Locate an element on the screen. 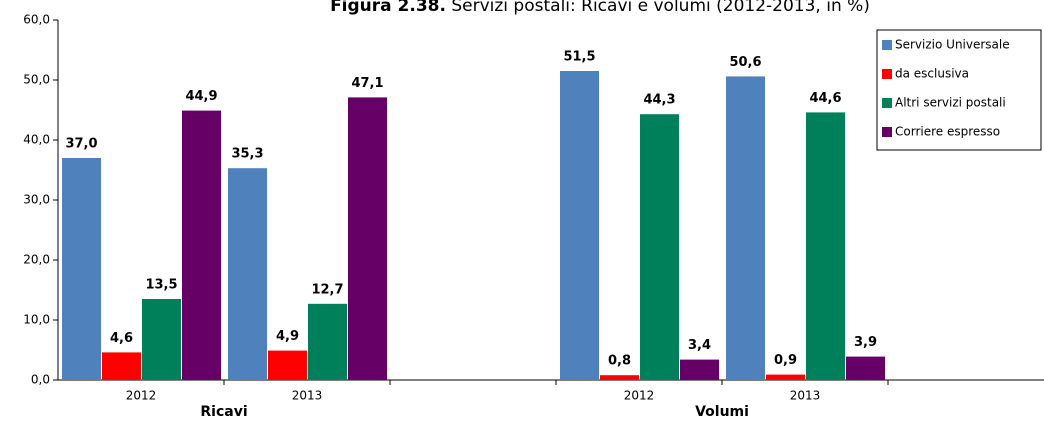  y-tick-label: 40,0 is located at coordinates (36, 140).